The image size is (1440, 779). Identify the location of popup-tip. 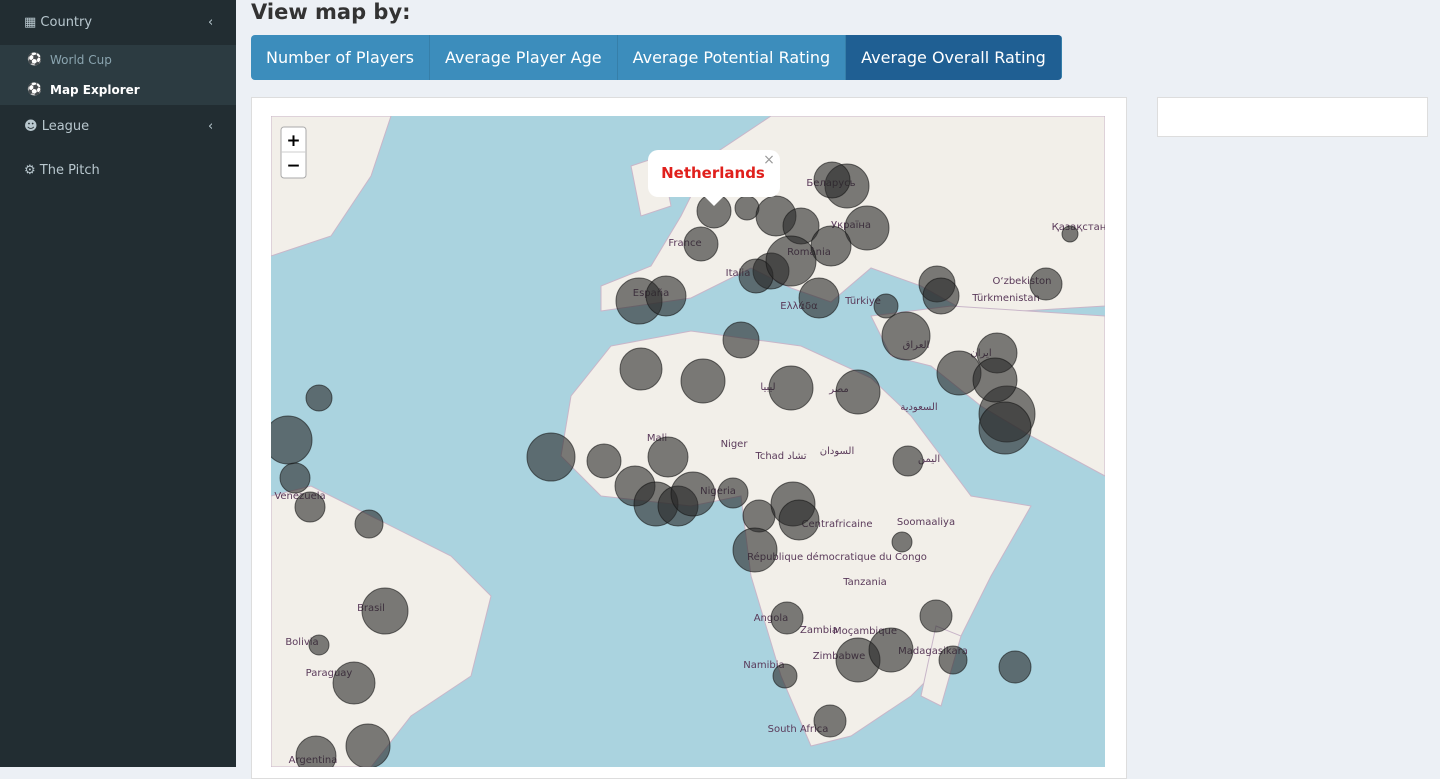
(714, 201).